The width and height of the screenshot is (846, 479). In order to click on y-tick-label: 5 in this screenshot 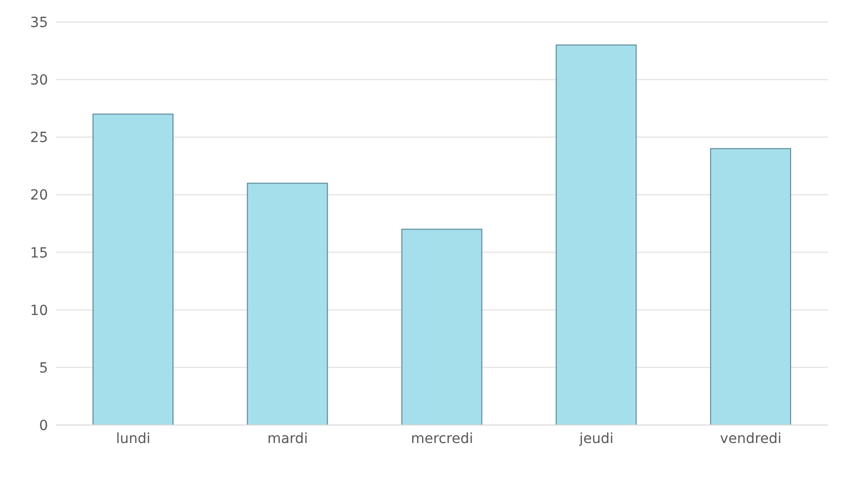, I will do `click(43, 368)`.